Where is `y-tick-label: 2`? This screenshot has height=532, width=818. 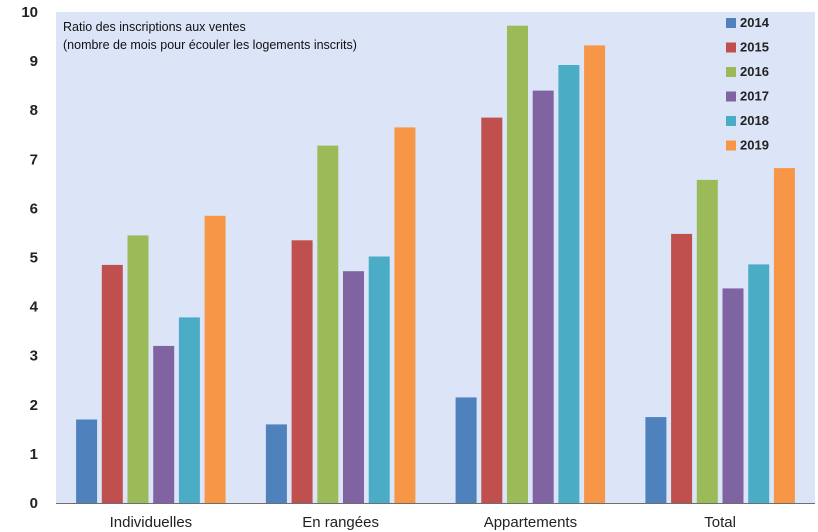
y-tick-label: 2 is located at coordinates (34, 405).